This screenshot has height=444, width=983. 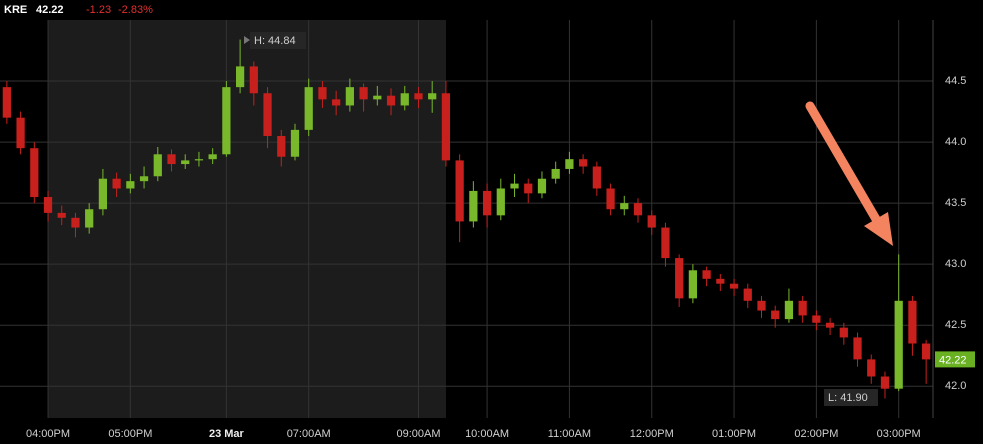 I want to click on y-tick-label: 44.0, so click(x=955, y=142).